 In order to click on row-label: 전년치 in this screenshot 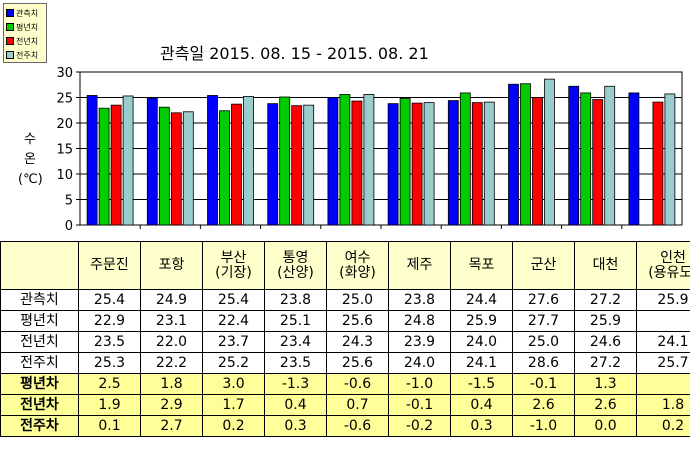, I will do `click(39, 342)`.